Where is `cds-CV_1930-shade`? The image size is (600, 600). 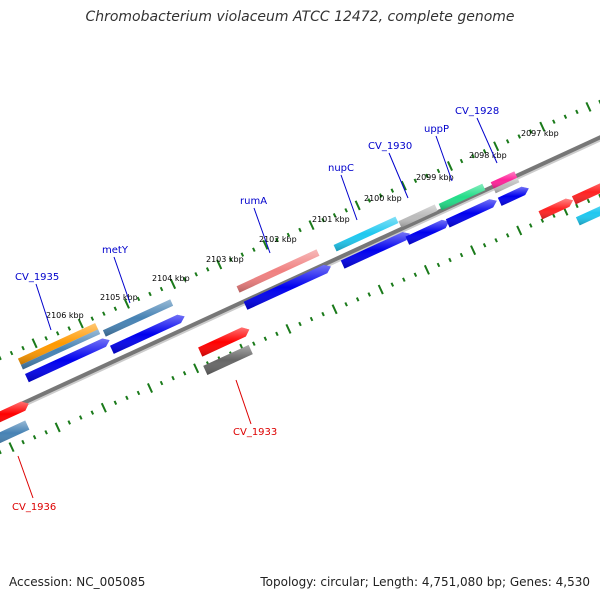
cds-CV_1930-shade is located at coordinates (427, 232).